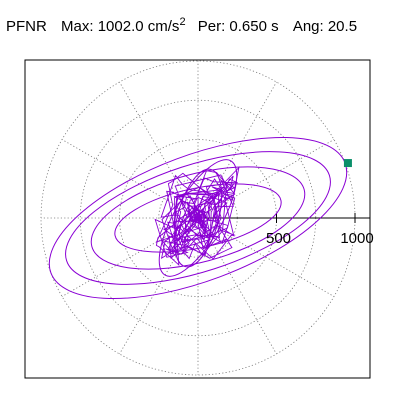  Describe the element at coordinates (356, 238) in the screenshot. I see `x-tick-label-1000: 1000` at that location.